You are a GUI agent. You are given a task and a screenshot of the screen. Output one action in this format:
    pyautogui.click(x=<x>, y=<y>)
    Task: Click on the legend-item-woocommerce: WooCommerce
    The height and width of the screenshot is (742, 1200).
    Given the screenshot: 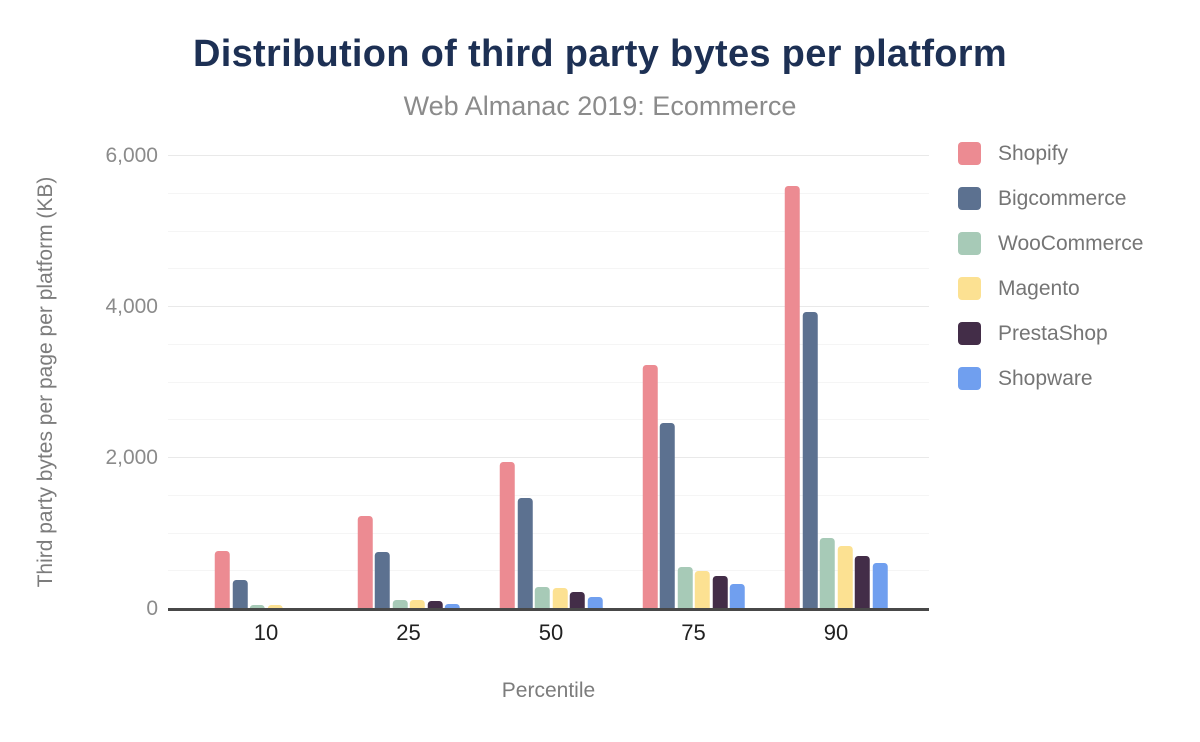 What is the action you would take?
    pyautogui.click(x=1050, y=243)
    